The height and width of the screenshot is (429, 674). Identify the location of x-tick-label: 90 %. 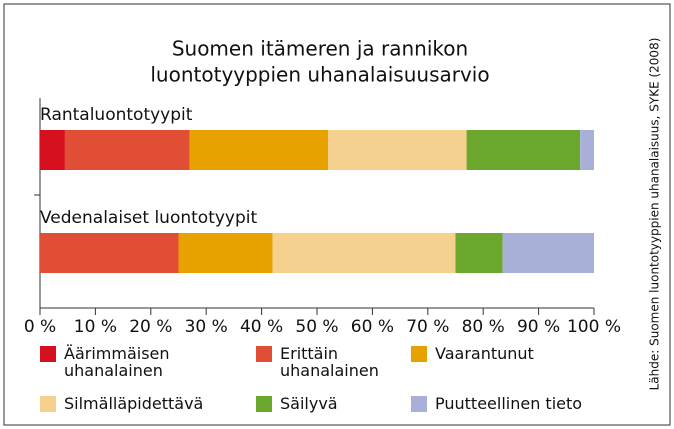
(538, 327).